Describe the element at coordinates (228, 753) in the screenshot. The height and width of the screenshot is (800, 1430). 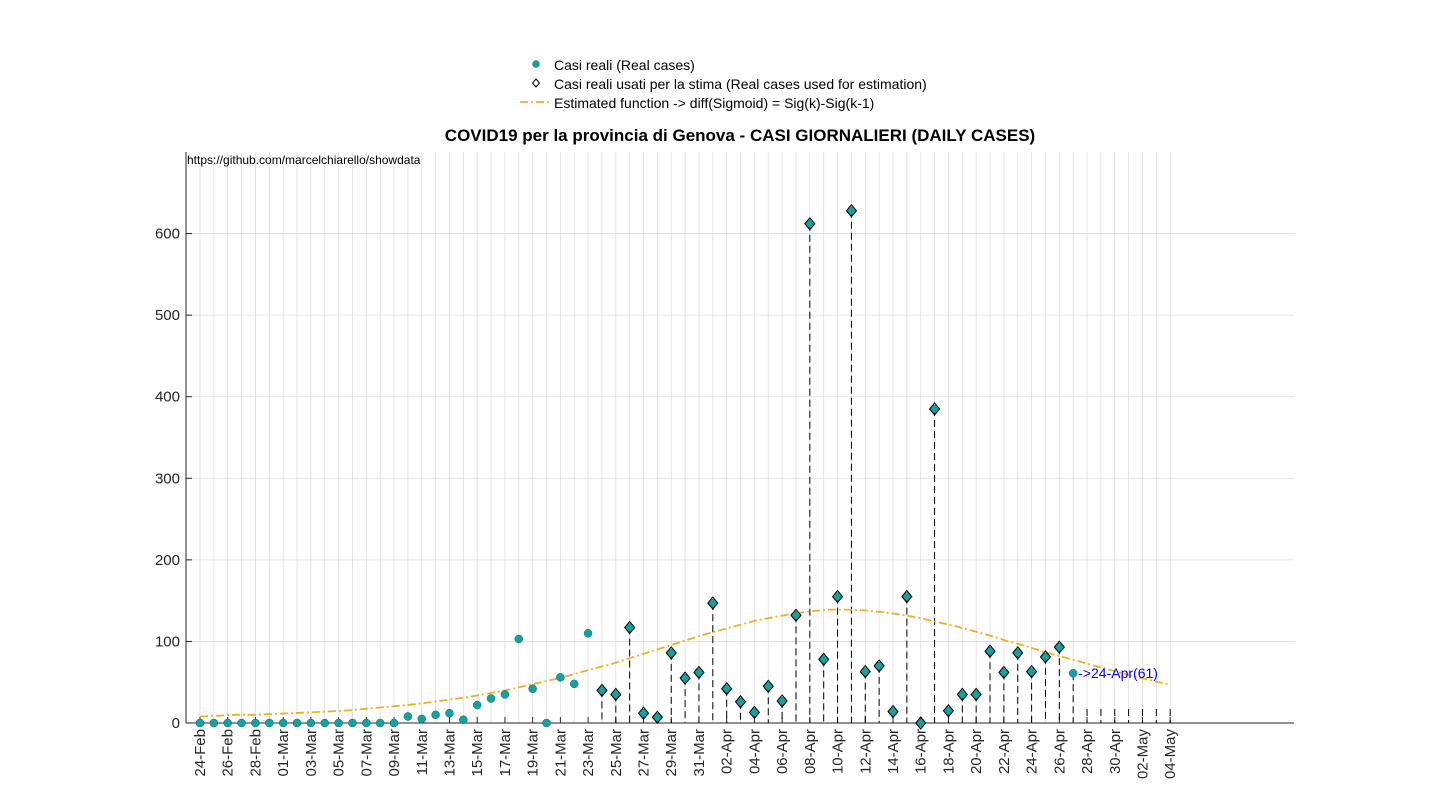
I see `x-tick-label: 26-Feb` at that location.